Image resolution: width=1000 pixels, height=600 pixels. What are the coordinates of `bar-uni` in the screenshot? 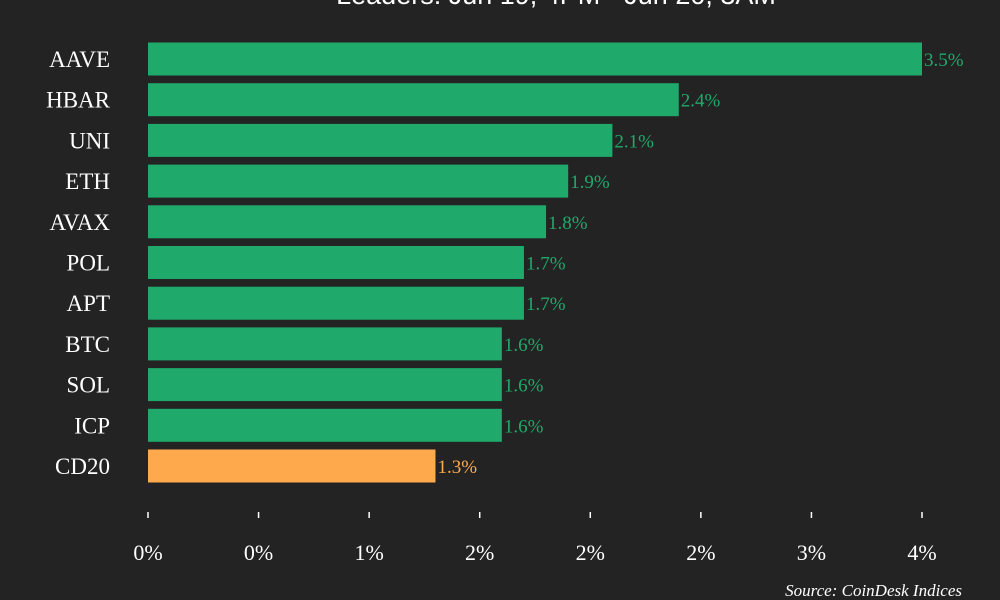 It's located at (380, 140).